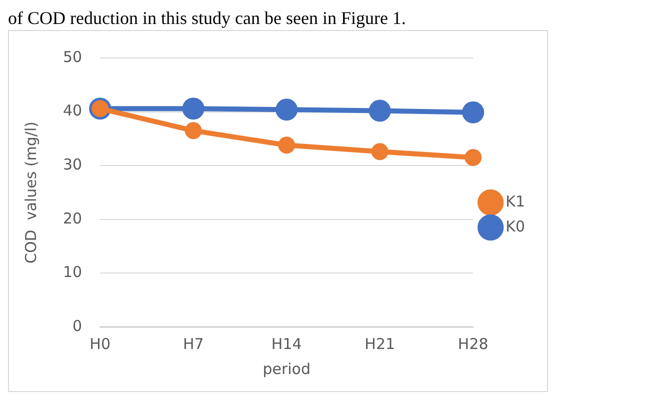 This screenshot has height=407, width=658. Describe the element at coordinates (207, 18) in the screenshot. I see `text: of COD reduction in this study can be seen in Figure 1.` at that location.